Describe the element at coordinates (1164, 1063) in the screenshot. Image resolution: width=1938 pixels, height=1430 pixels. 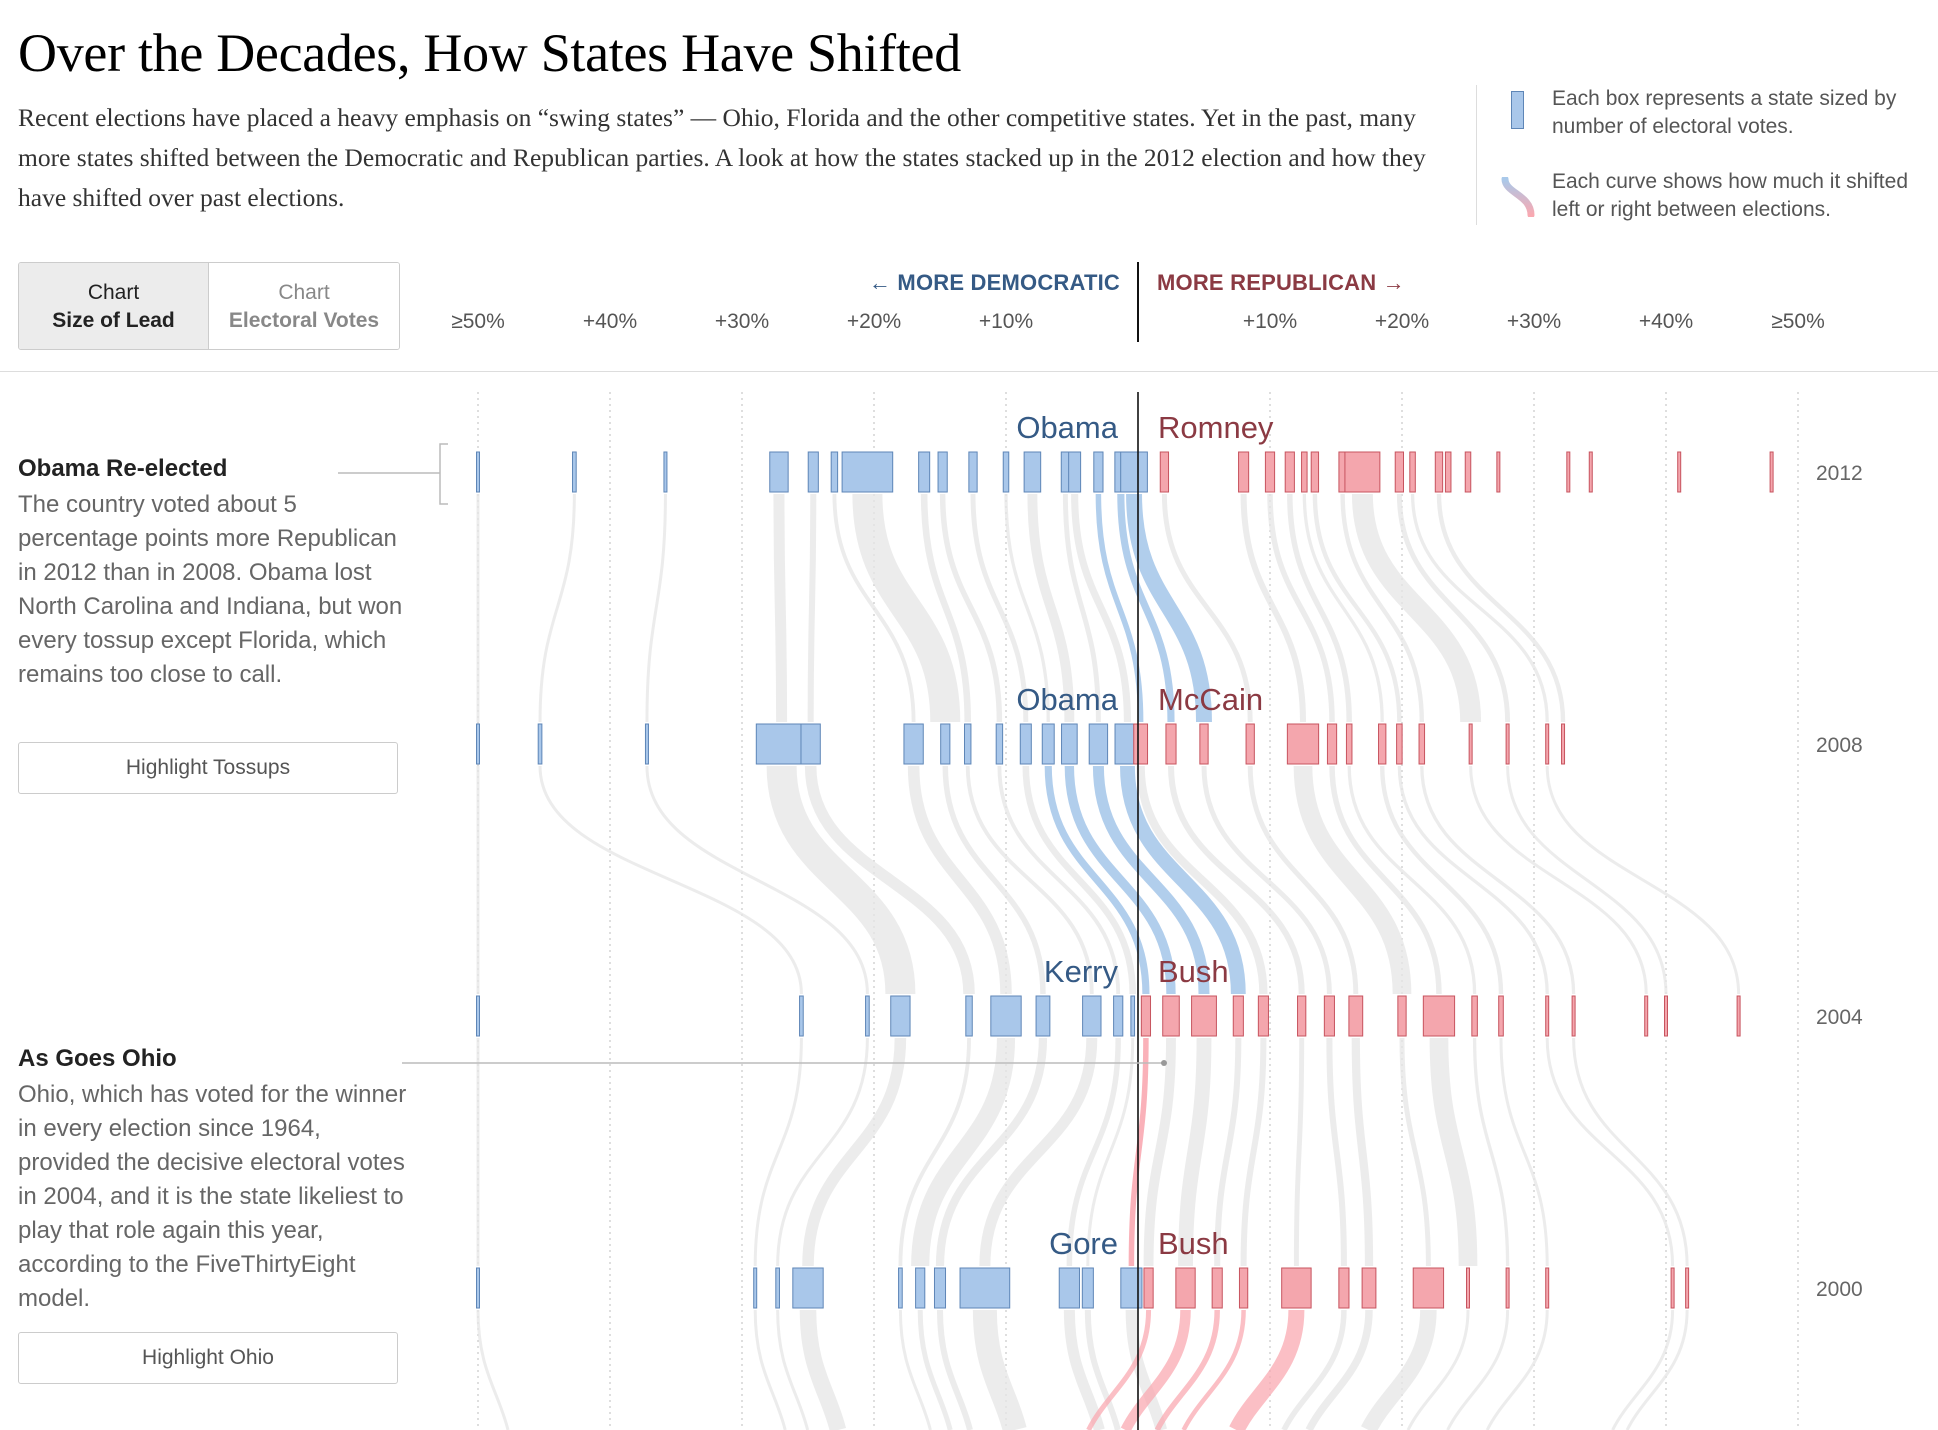
I see `ohio-pointer-dot` at that location.